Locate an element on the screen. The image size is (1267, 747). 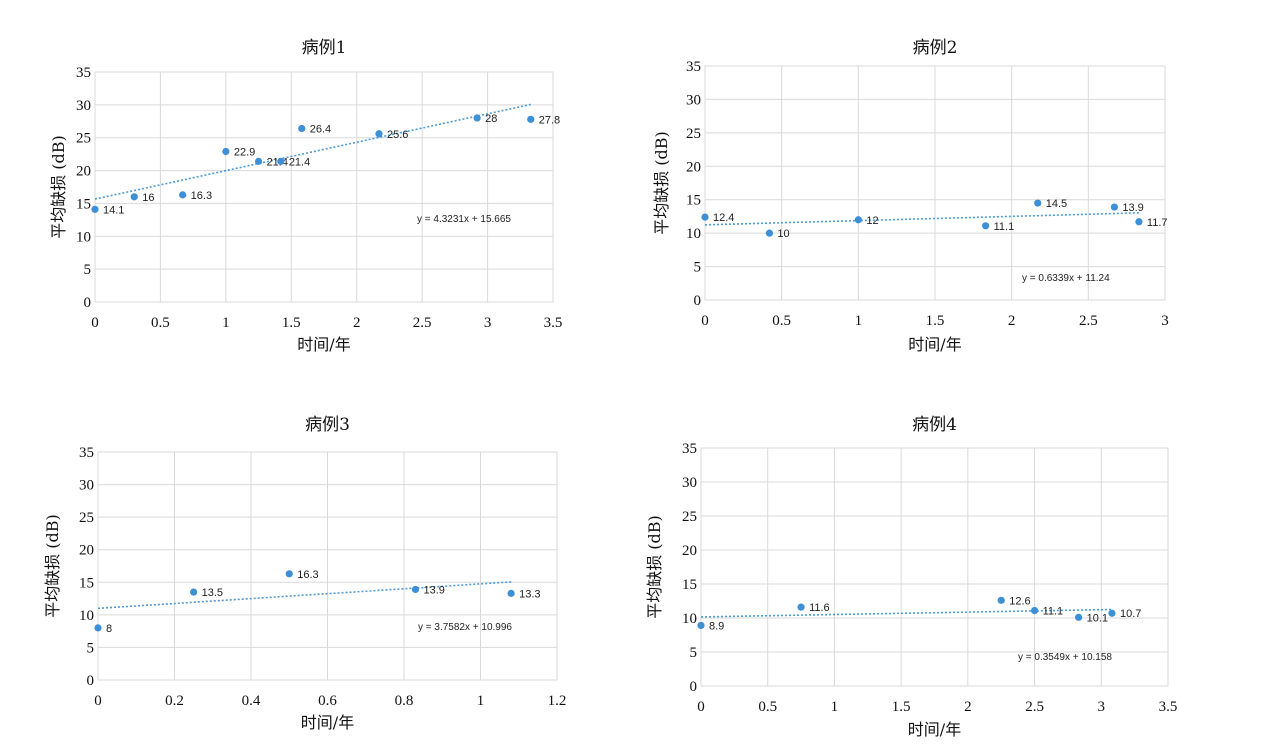
data-label: 21.4 is located at coordinates (299, 162).